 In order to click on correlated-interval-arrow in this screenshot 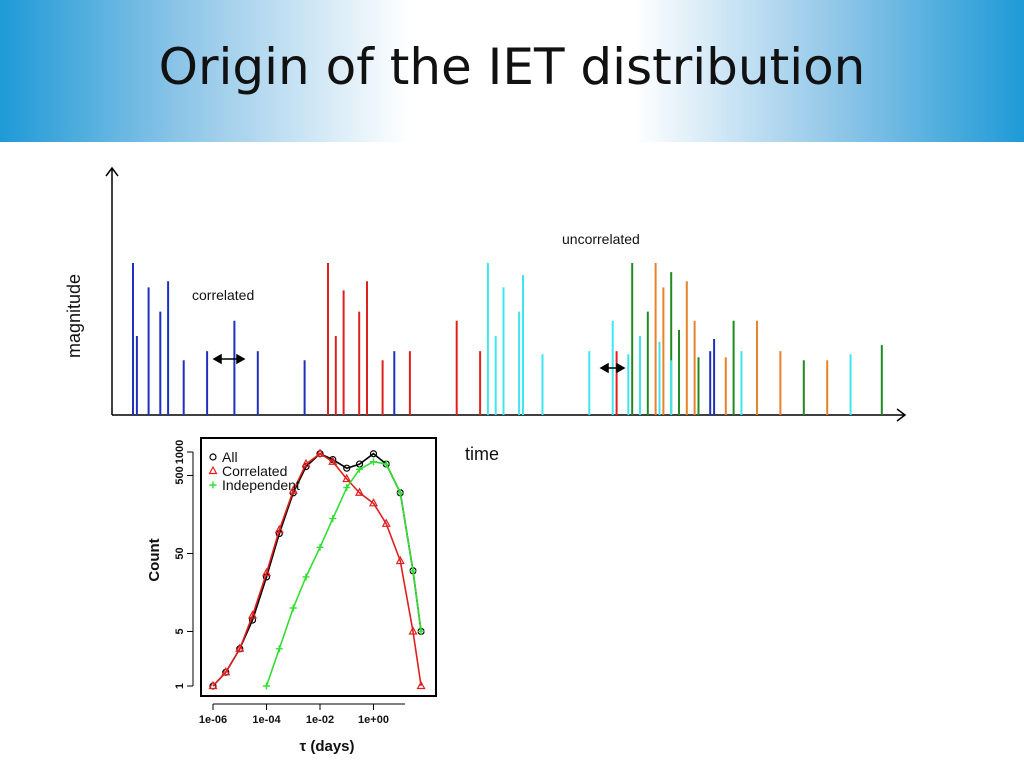, I will do `click(229, 359)`.